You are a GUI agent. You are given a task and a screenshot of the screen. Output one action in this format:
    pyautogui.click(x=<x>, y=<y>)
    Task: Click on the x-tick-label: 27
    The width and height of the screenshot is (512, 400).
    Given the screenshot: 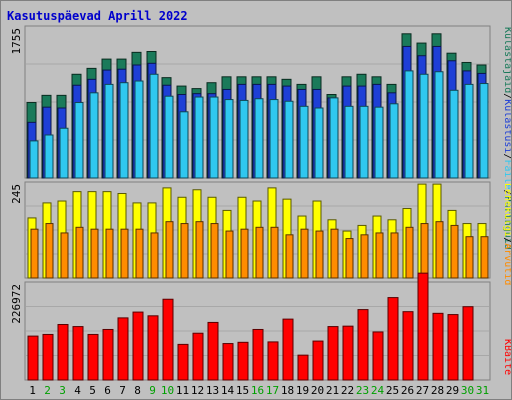 What is the action you would take?
    pyautogui.click(x=422, y=390)
    